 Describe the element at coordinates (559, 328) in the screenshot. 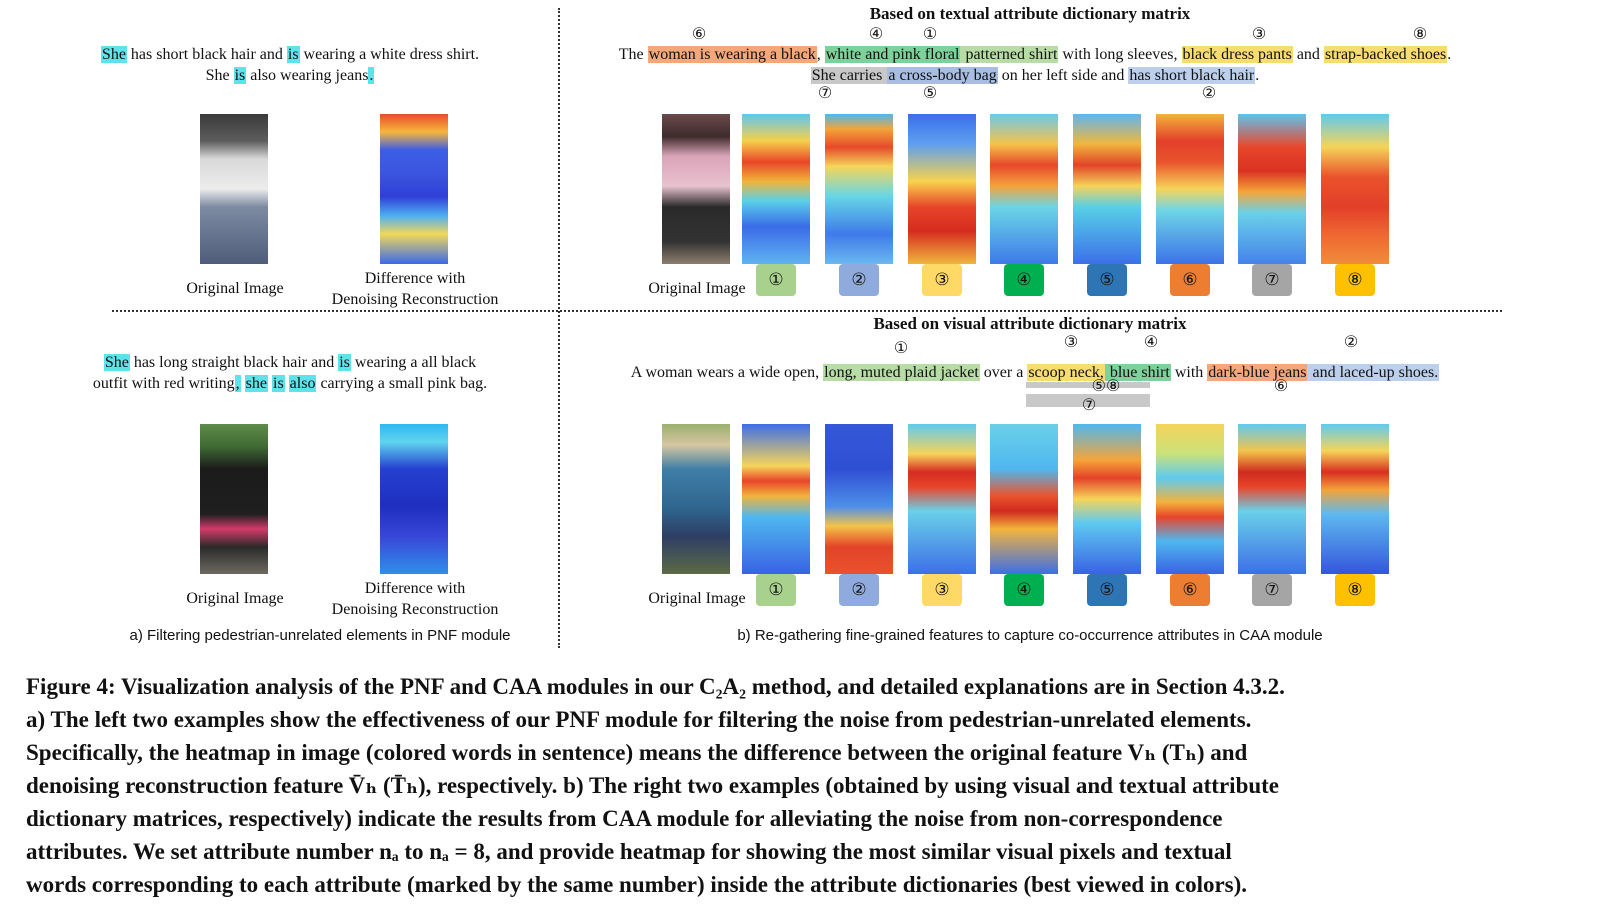

I see `vertical-divider` at that location.